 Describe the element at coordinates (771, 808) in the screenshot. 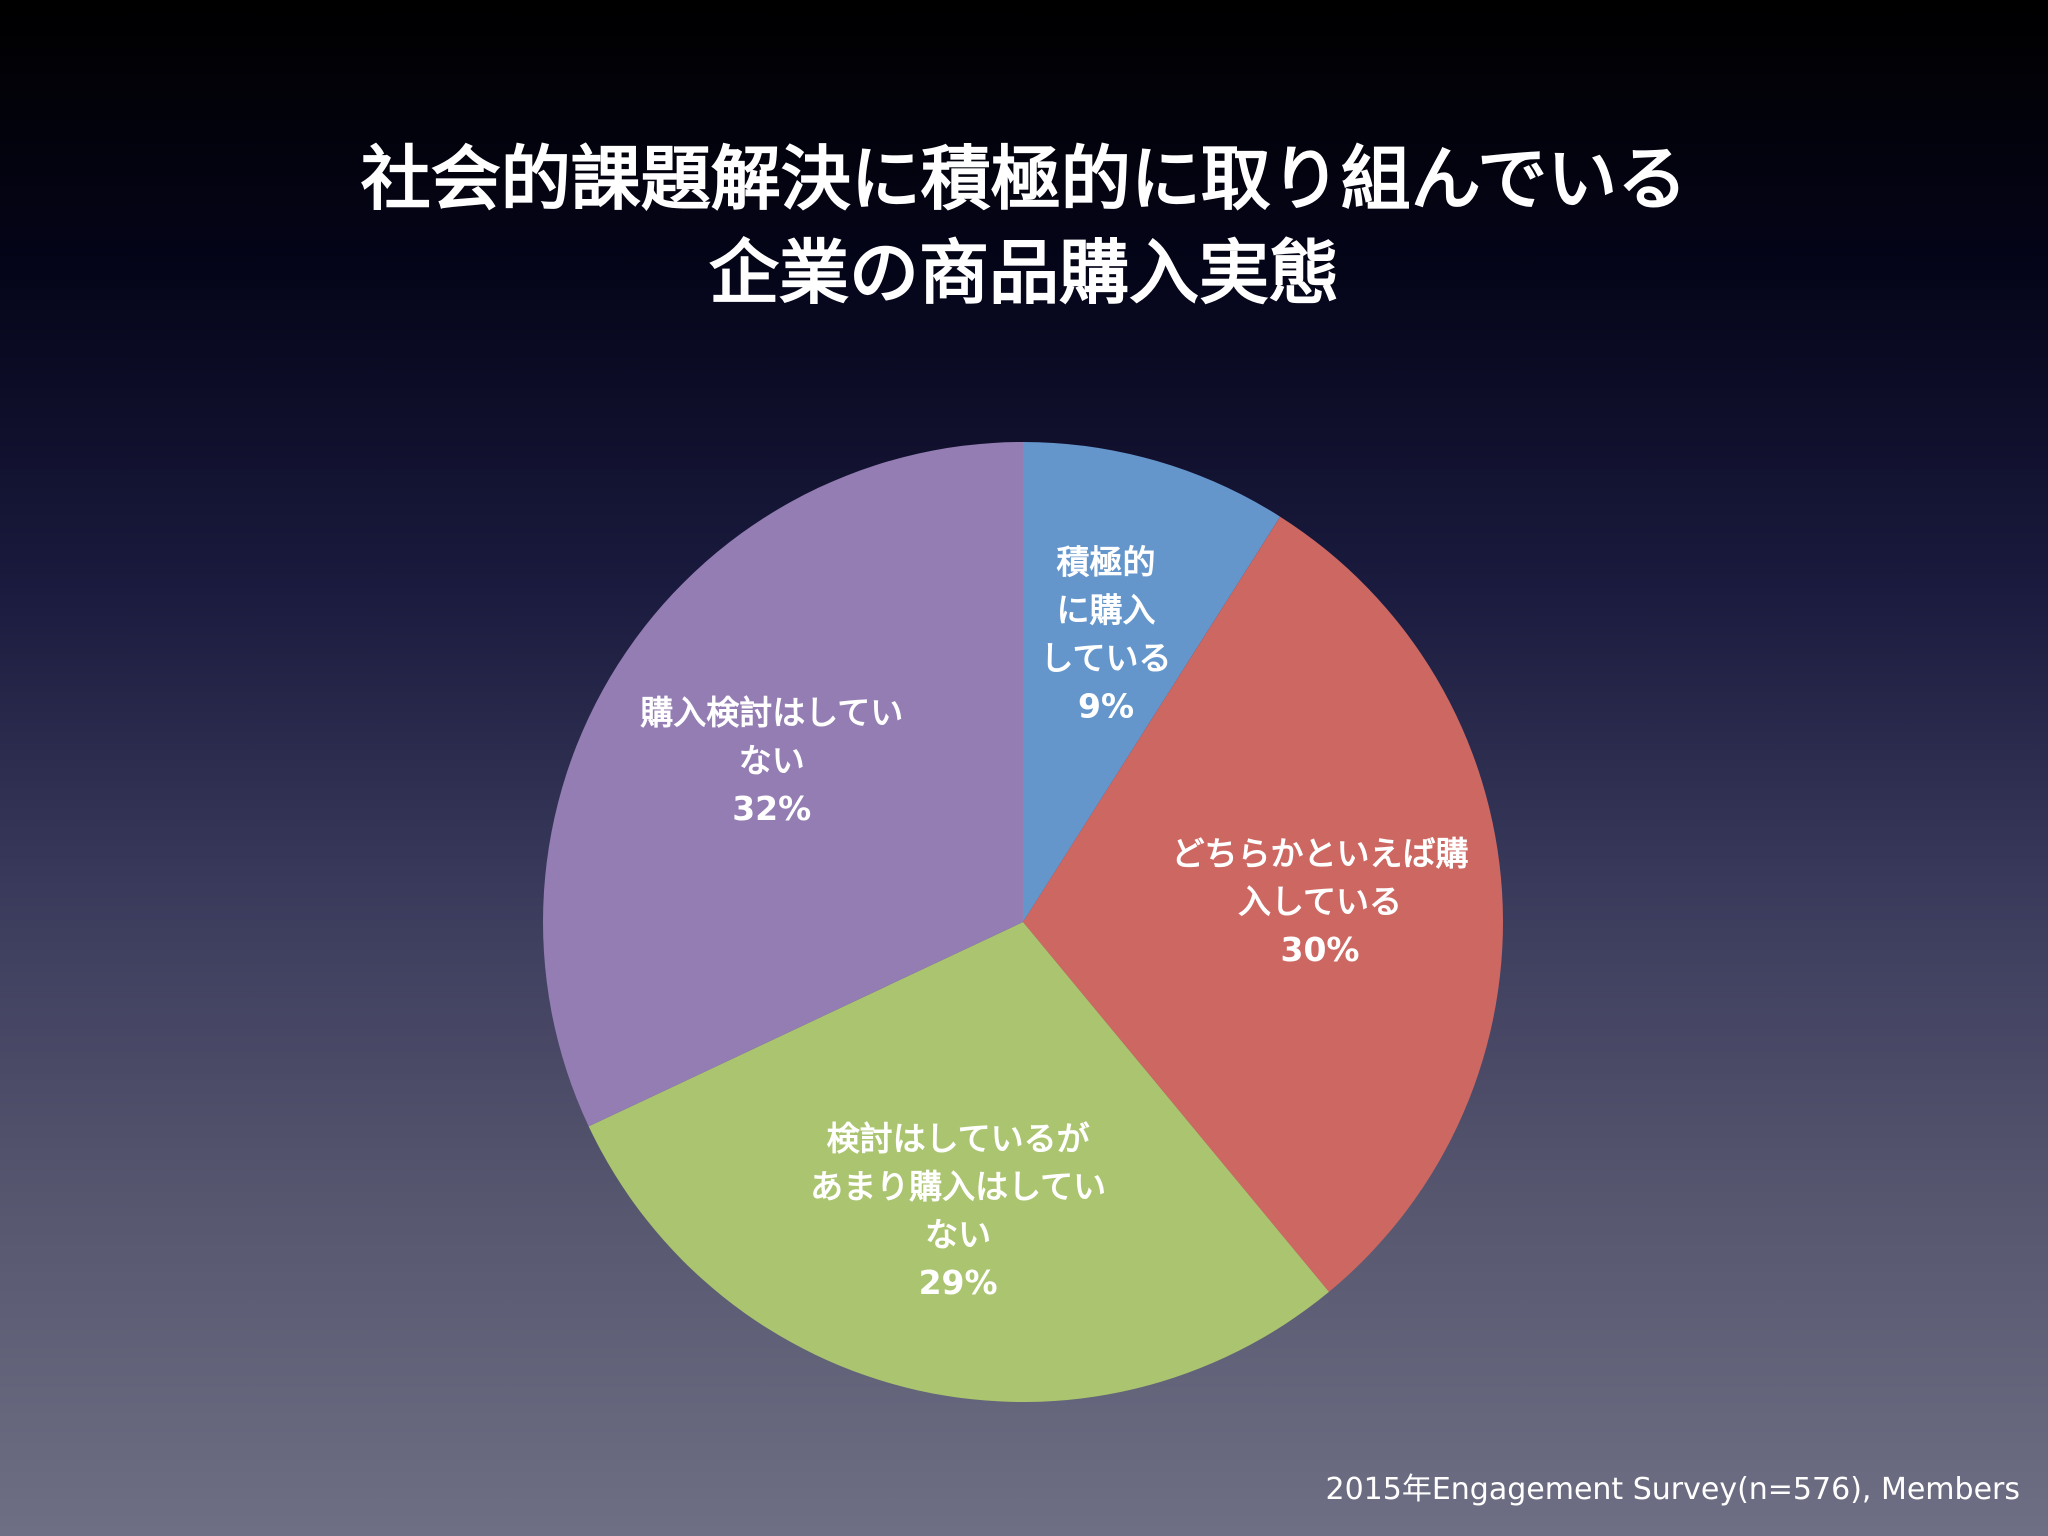

I see `slice-value-label: 32%` at that location.